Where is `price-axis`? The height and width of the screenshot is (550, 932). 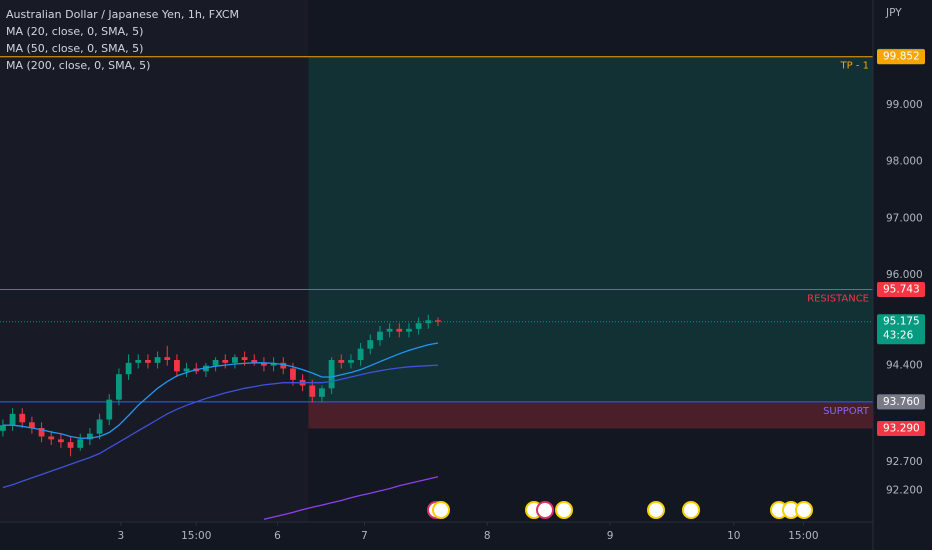 price-axis is located at coordinates (902, 275).